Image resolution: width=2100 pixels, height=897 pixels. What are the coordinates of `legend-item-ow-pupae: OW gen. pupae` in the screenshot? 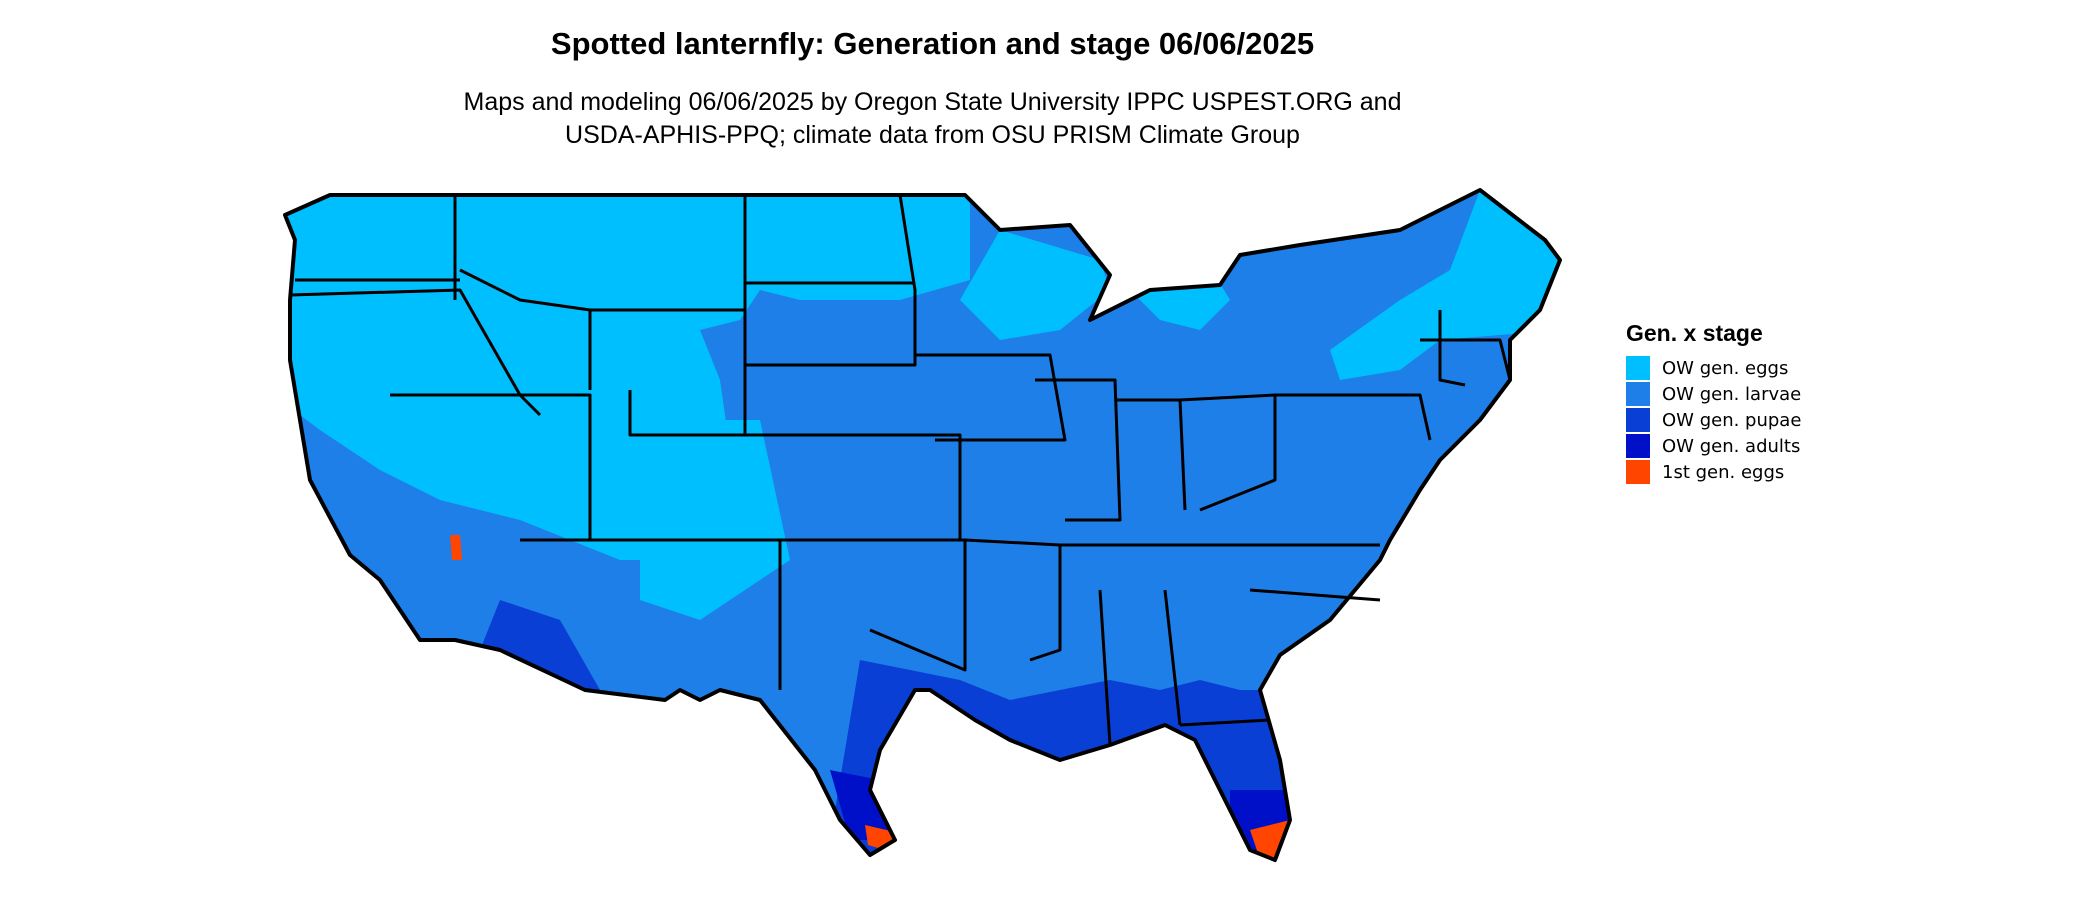 It's located at (1713, 420).